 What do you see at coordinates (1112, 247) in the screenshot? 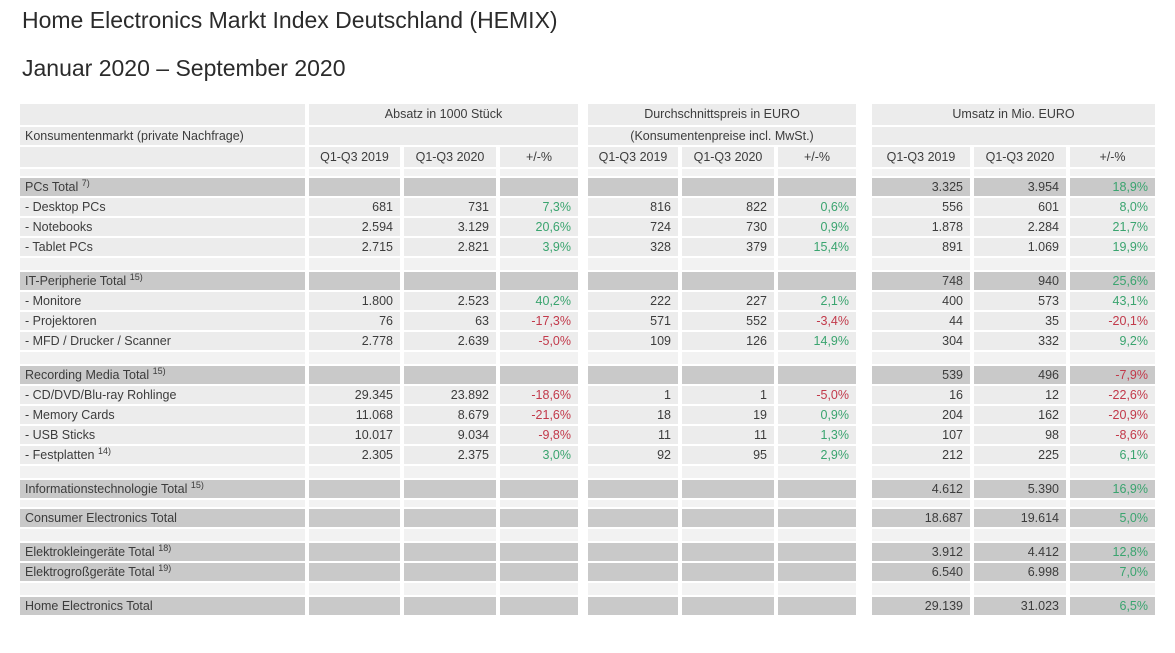
I see `cell: 19,9%` at bounding box center [1112, 247].